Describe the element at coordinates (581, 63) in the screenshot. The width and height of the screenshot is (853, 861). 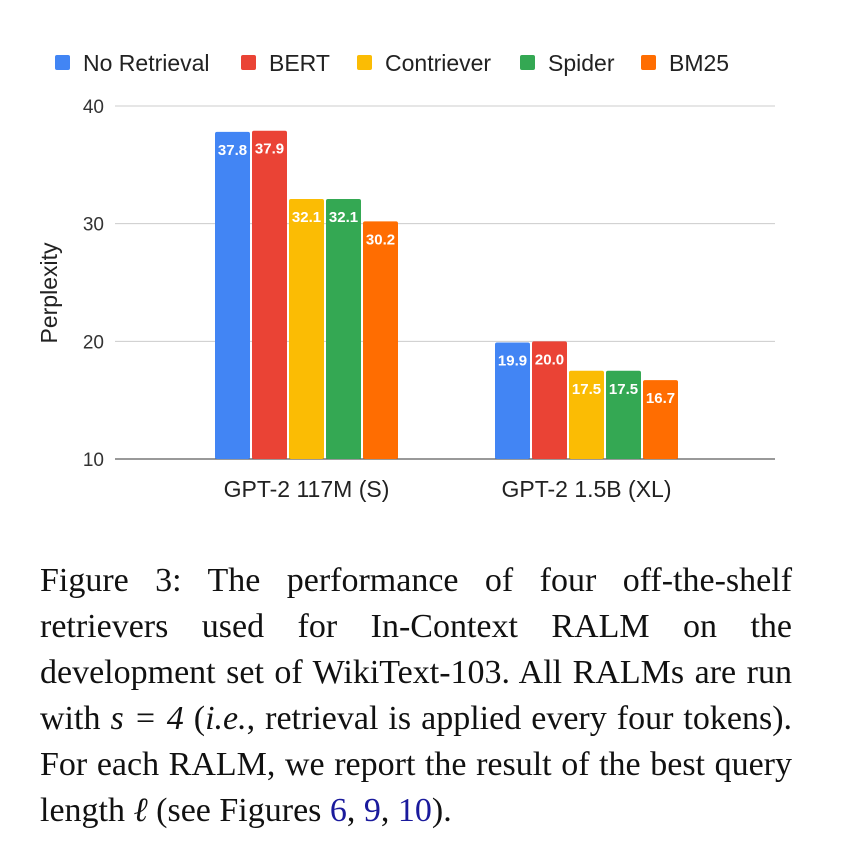
I see `legend-label: Spider` at that location.